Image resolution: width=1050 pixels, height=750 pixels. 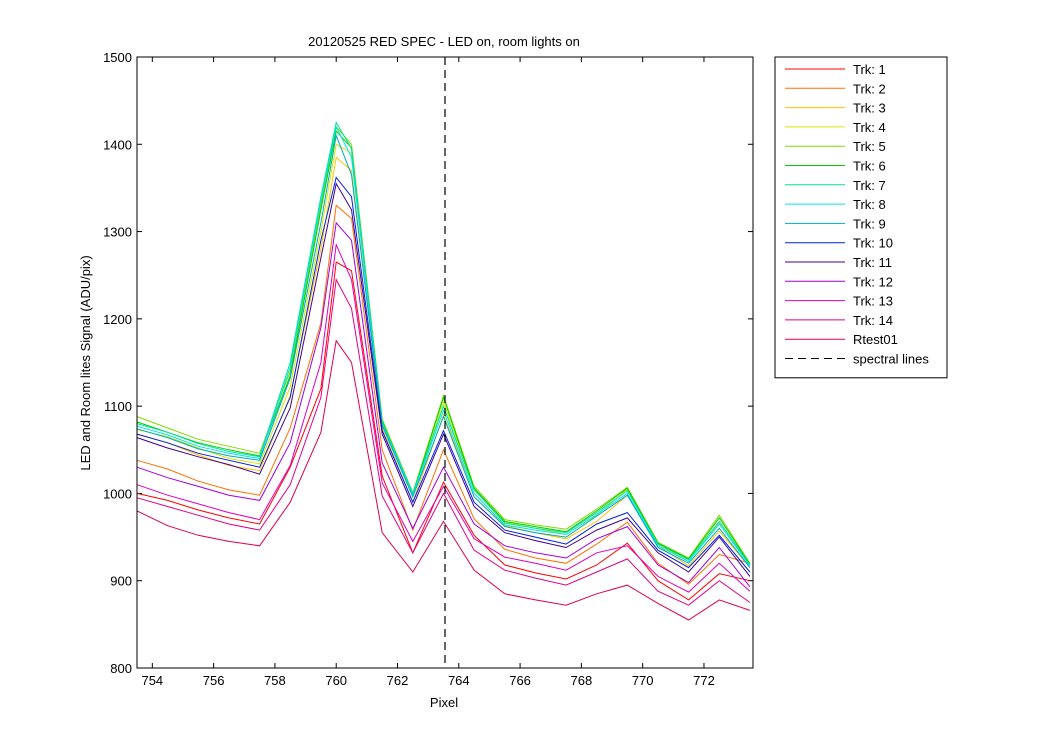 What do you see at coordinates (582, 680) in the screenshot?
I see `x-tick-label: 768` at bounding box center [582, 680].